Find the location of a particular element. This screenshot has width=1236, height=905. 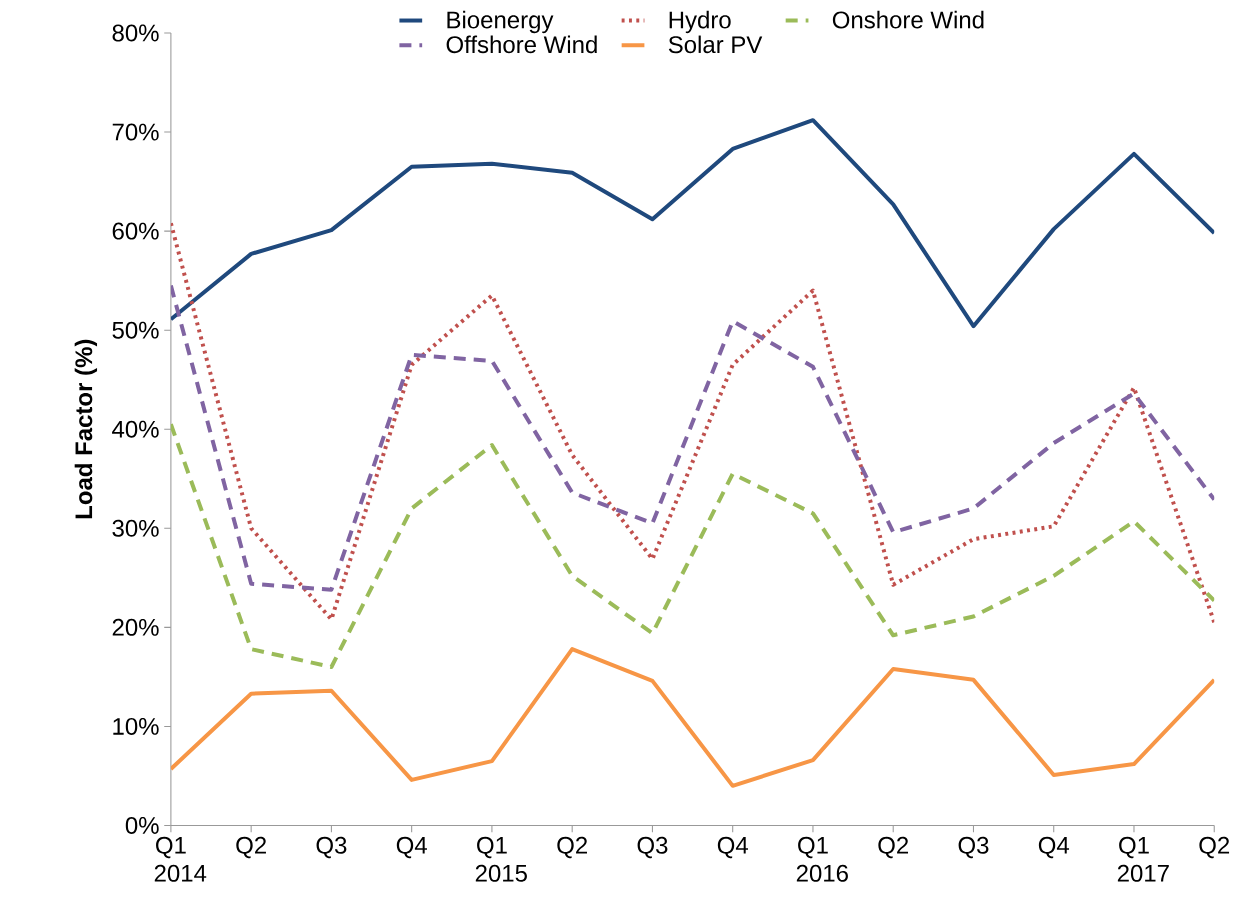

y-axis-title: Load Factor (%) is located at coordinates (86, 429).